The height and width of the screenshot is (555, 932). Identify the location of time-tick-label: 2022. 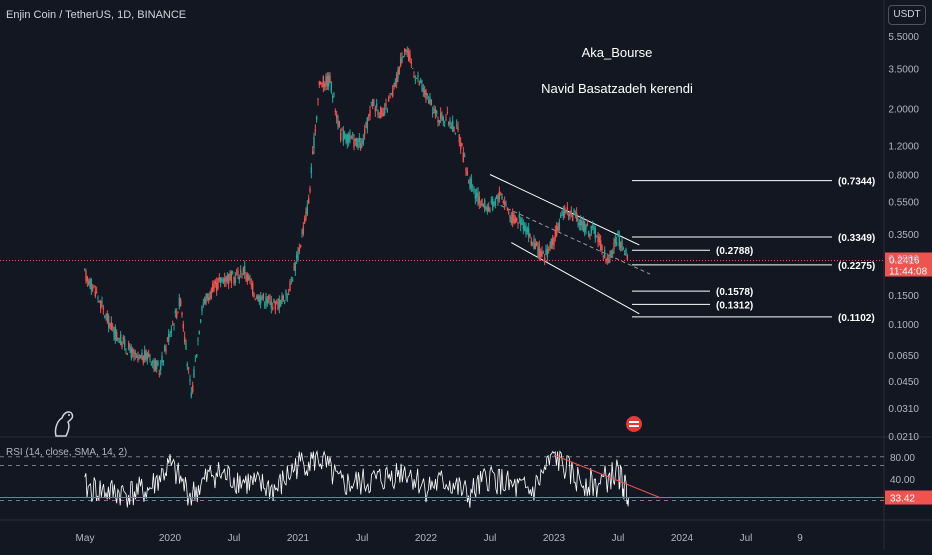
(426, 538).